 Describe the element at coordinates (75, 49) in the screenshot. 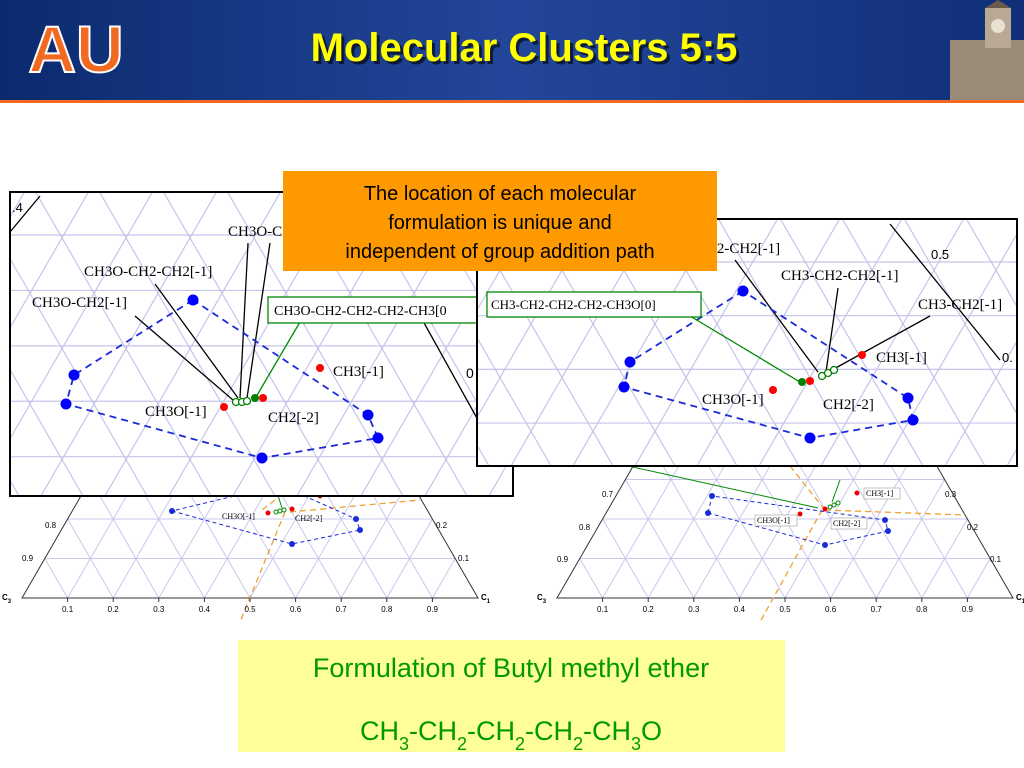

I see `logo: AU` at that location.